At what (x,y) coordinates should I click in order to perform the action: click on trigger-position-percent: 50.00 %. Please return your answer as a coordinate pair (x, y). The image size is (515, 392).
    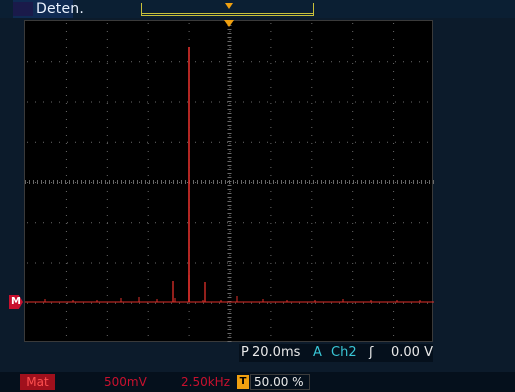
    Looking at the image, I should click on (280, 382).